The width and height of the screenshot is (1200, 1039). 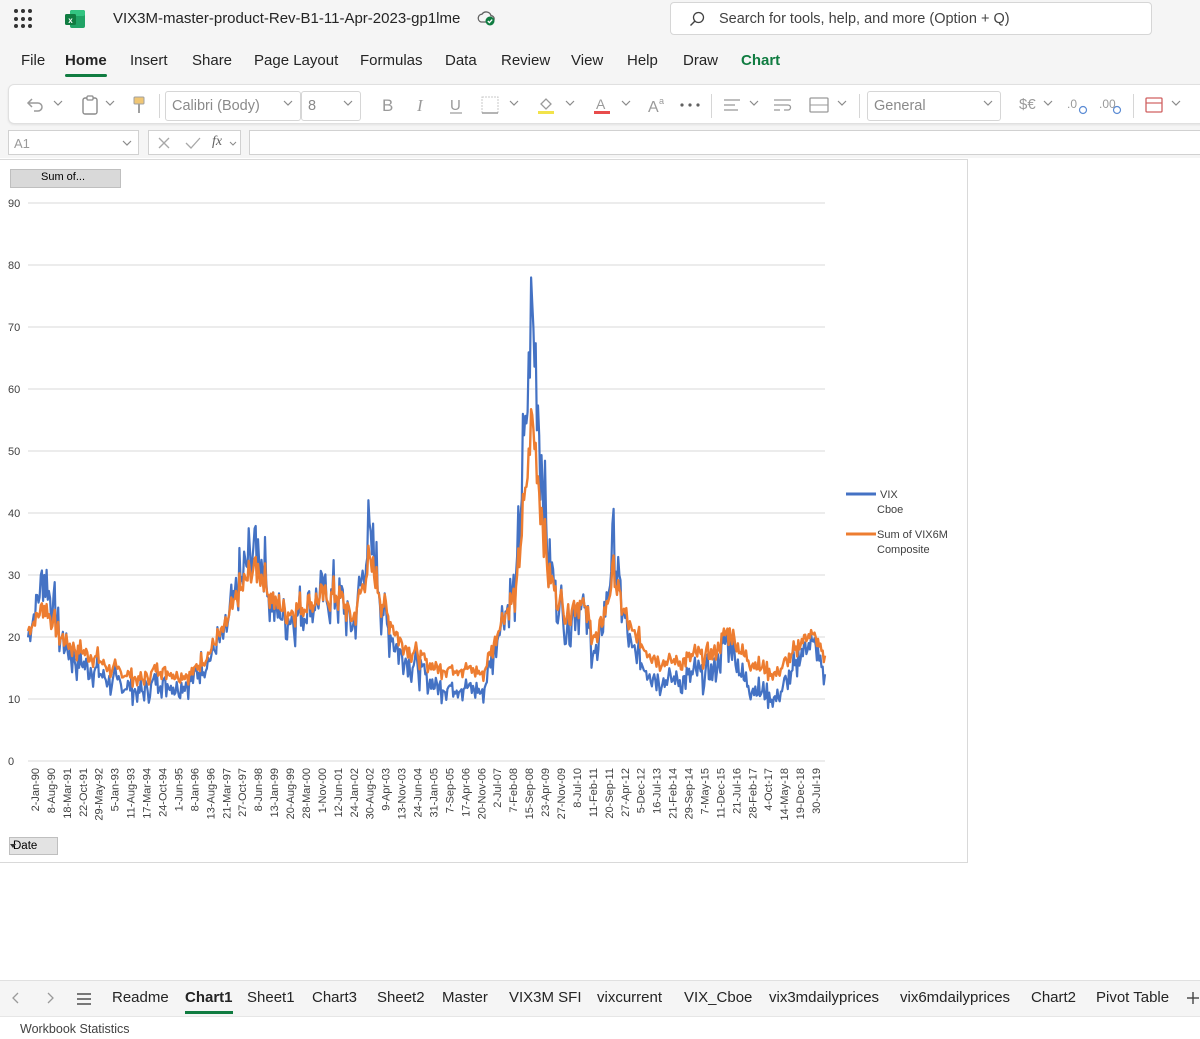 I want to click on sheet-tab-readme: Readme, so click(x=140, y=997).